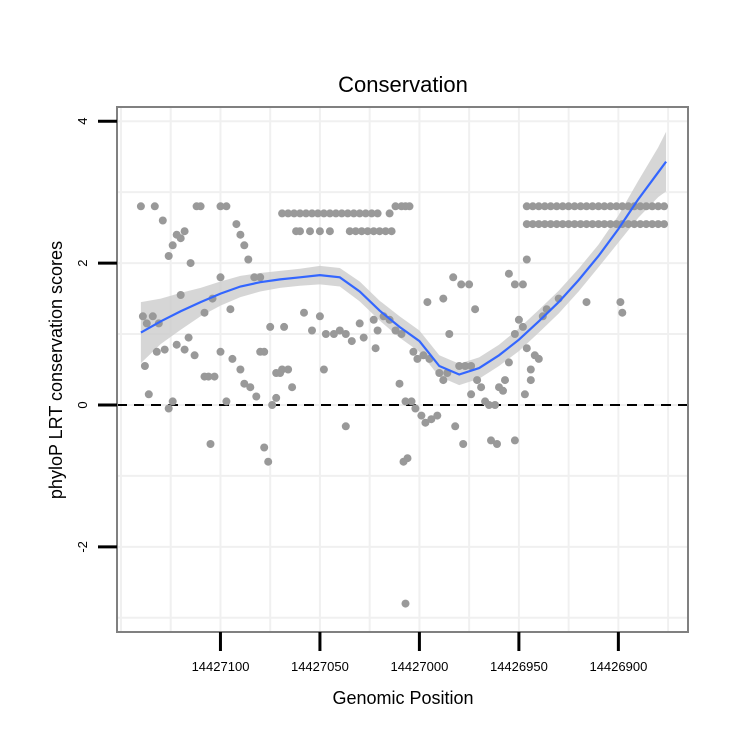  What do you see at coordinates (519, 666) in the screenshot?
I see `x-tick-label: 14426950` at bounding box center [519, 666].